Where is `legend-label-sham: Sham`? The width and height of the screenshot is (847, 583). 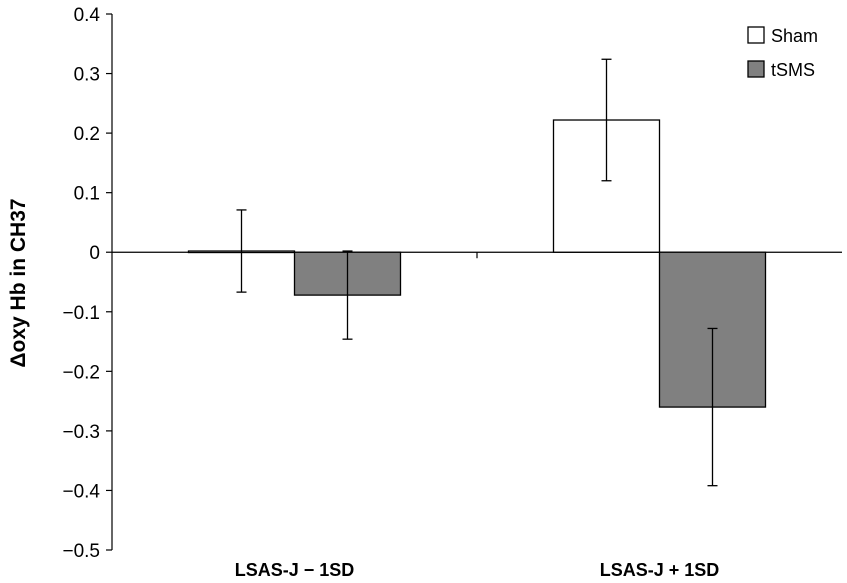
legend-label-sham: Sham is located at coordinates (794, 36).